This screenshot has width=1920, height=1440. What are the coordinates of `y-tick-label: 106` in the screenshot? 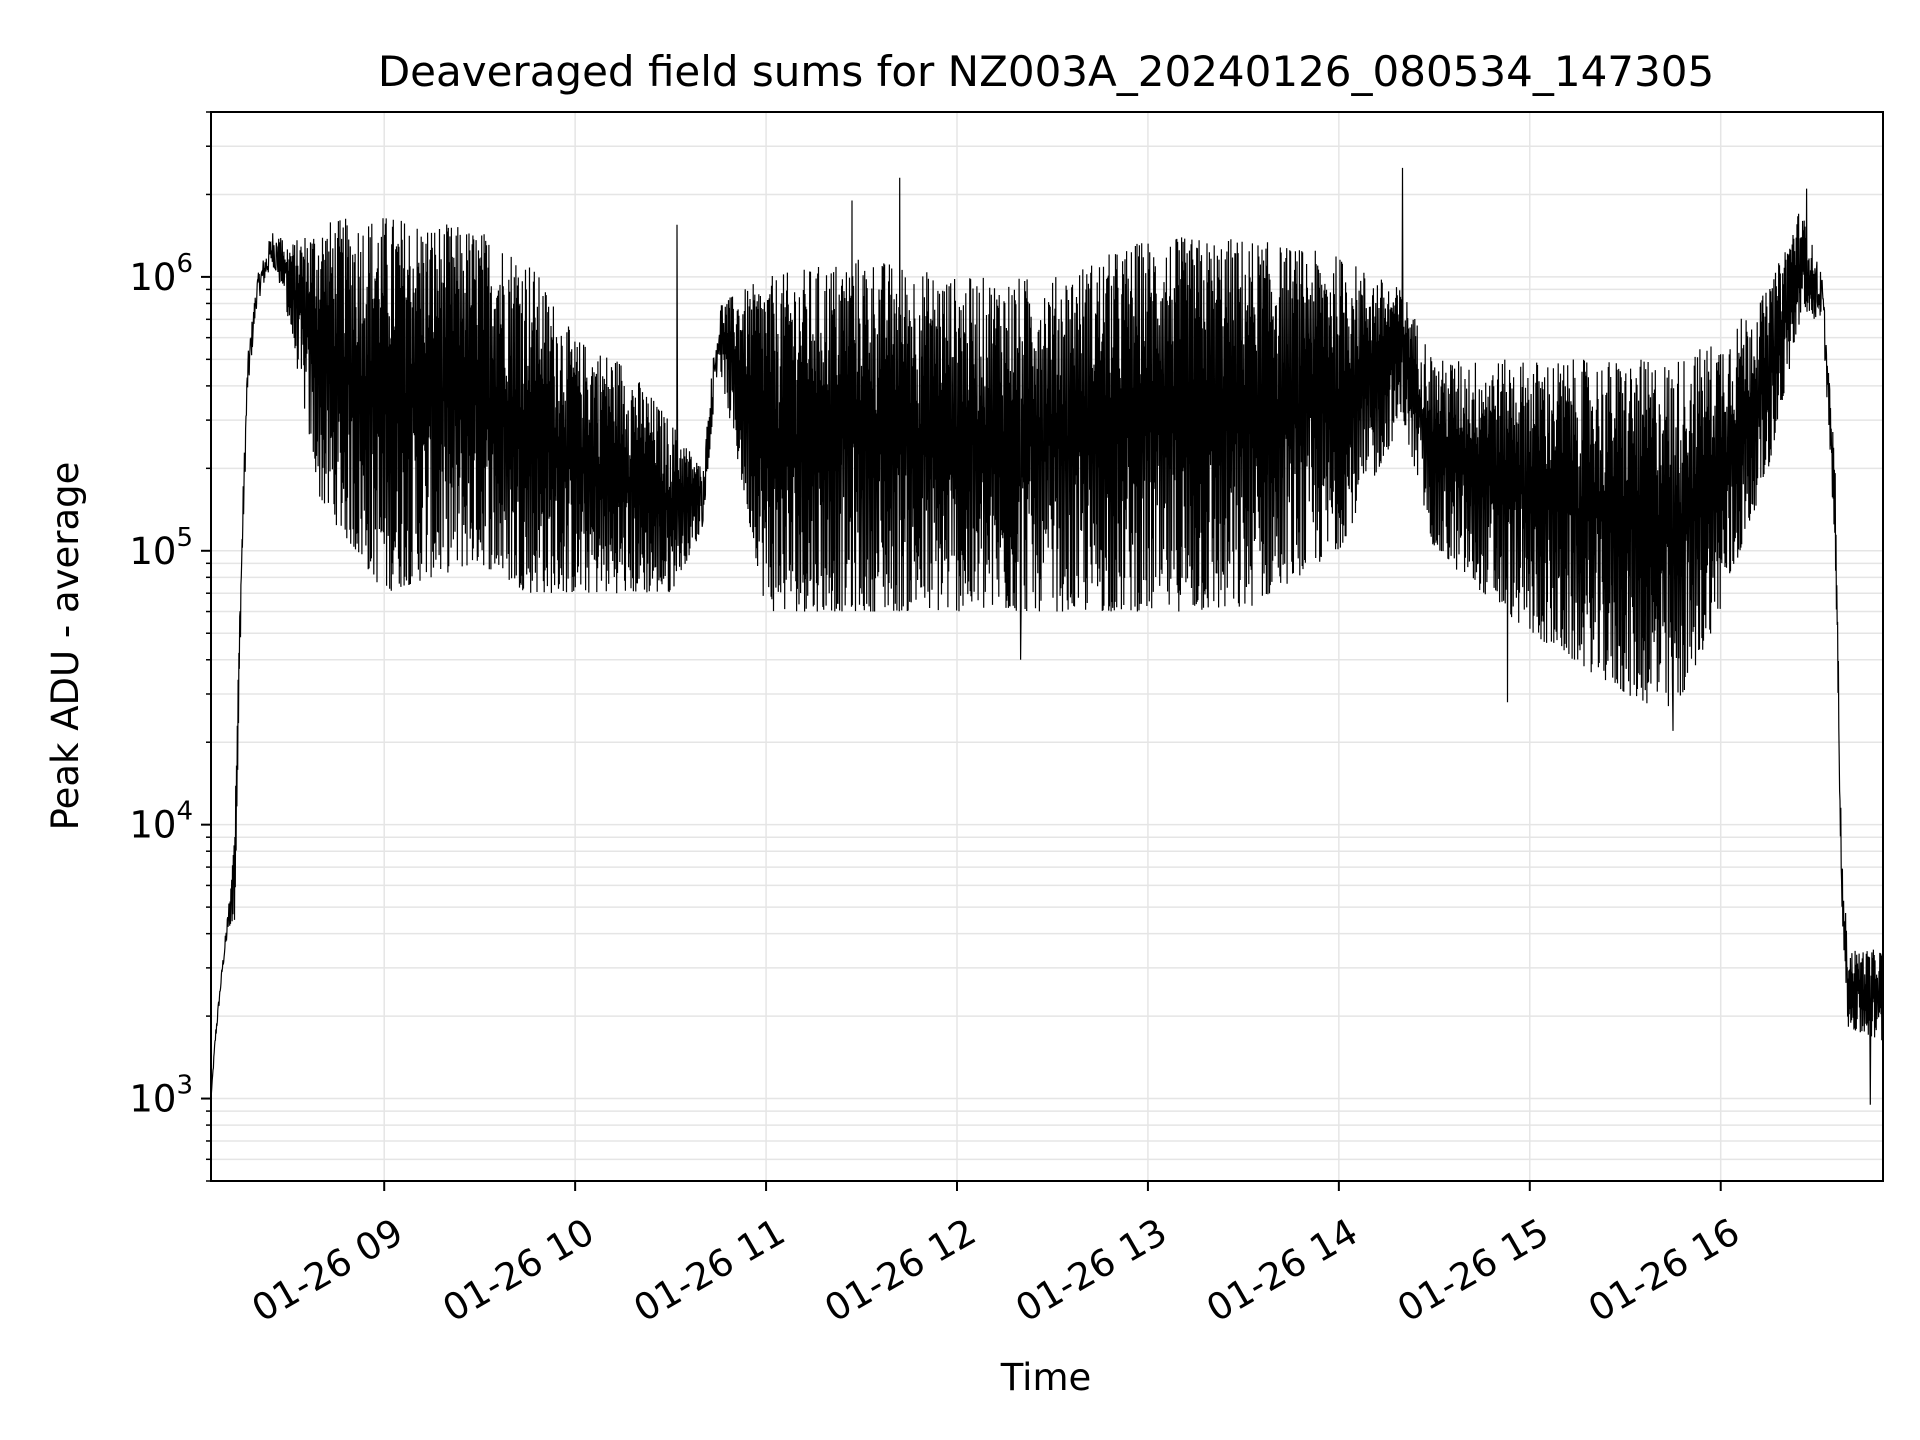 It's located at (161, 274).